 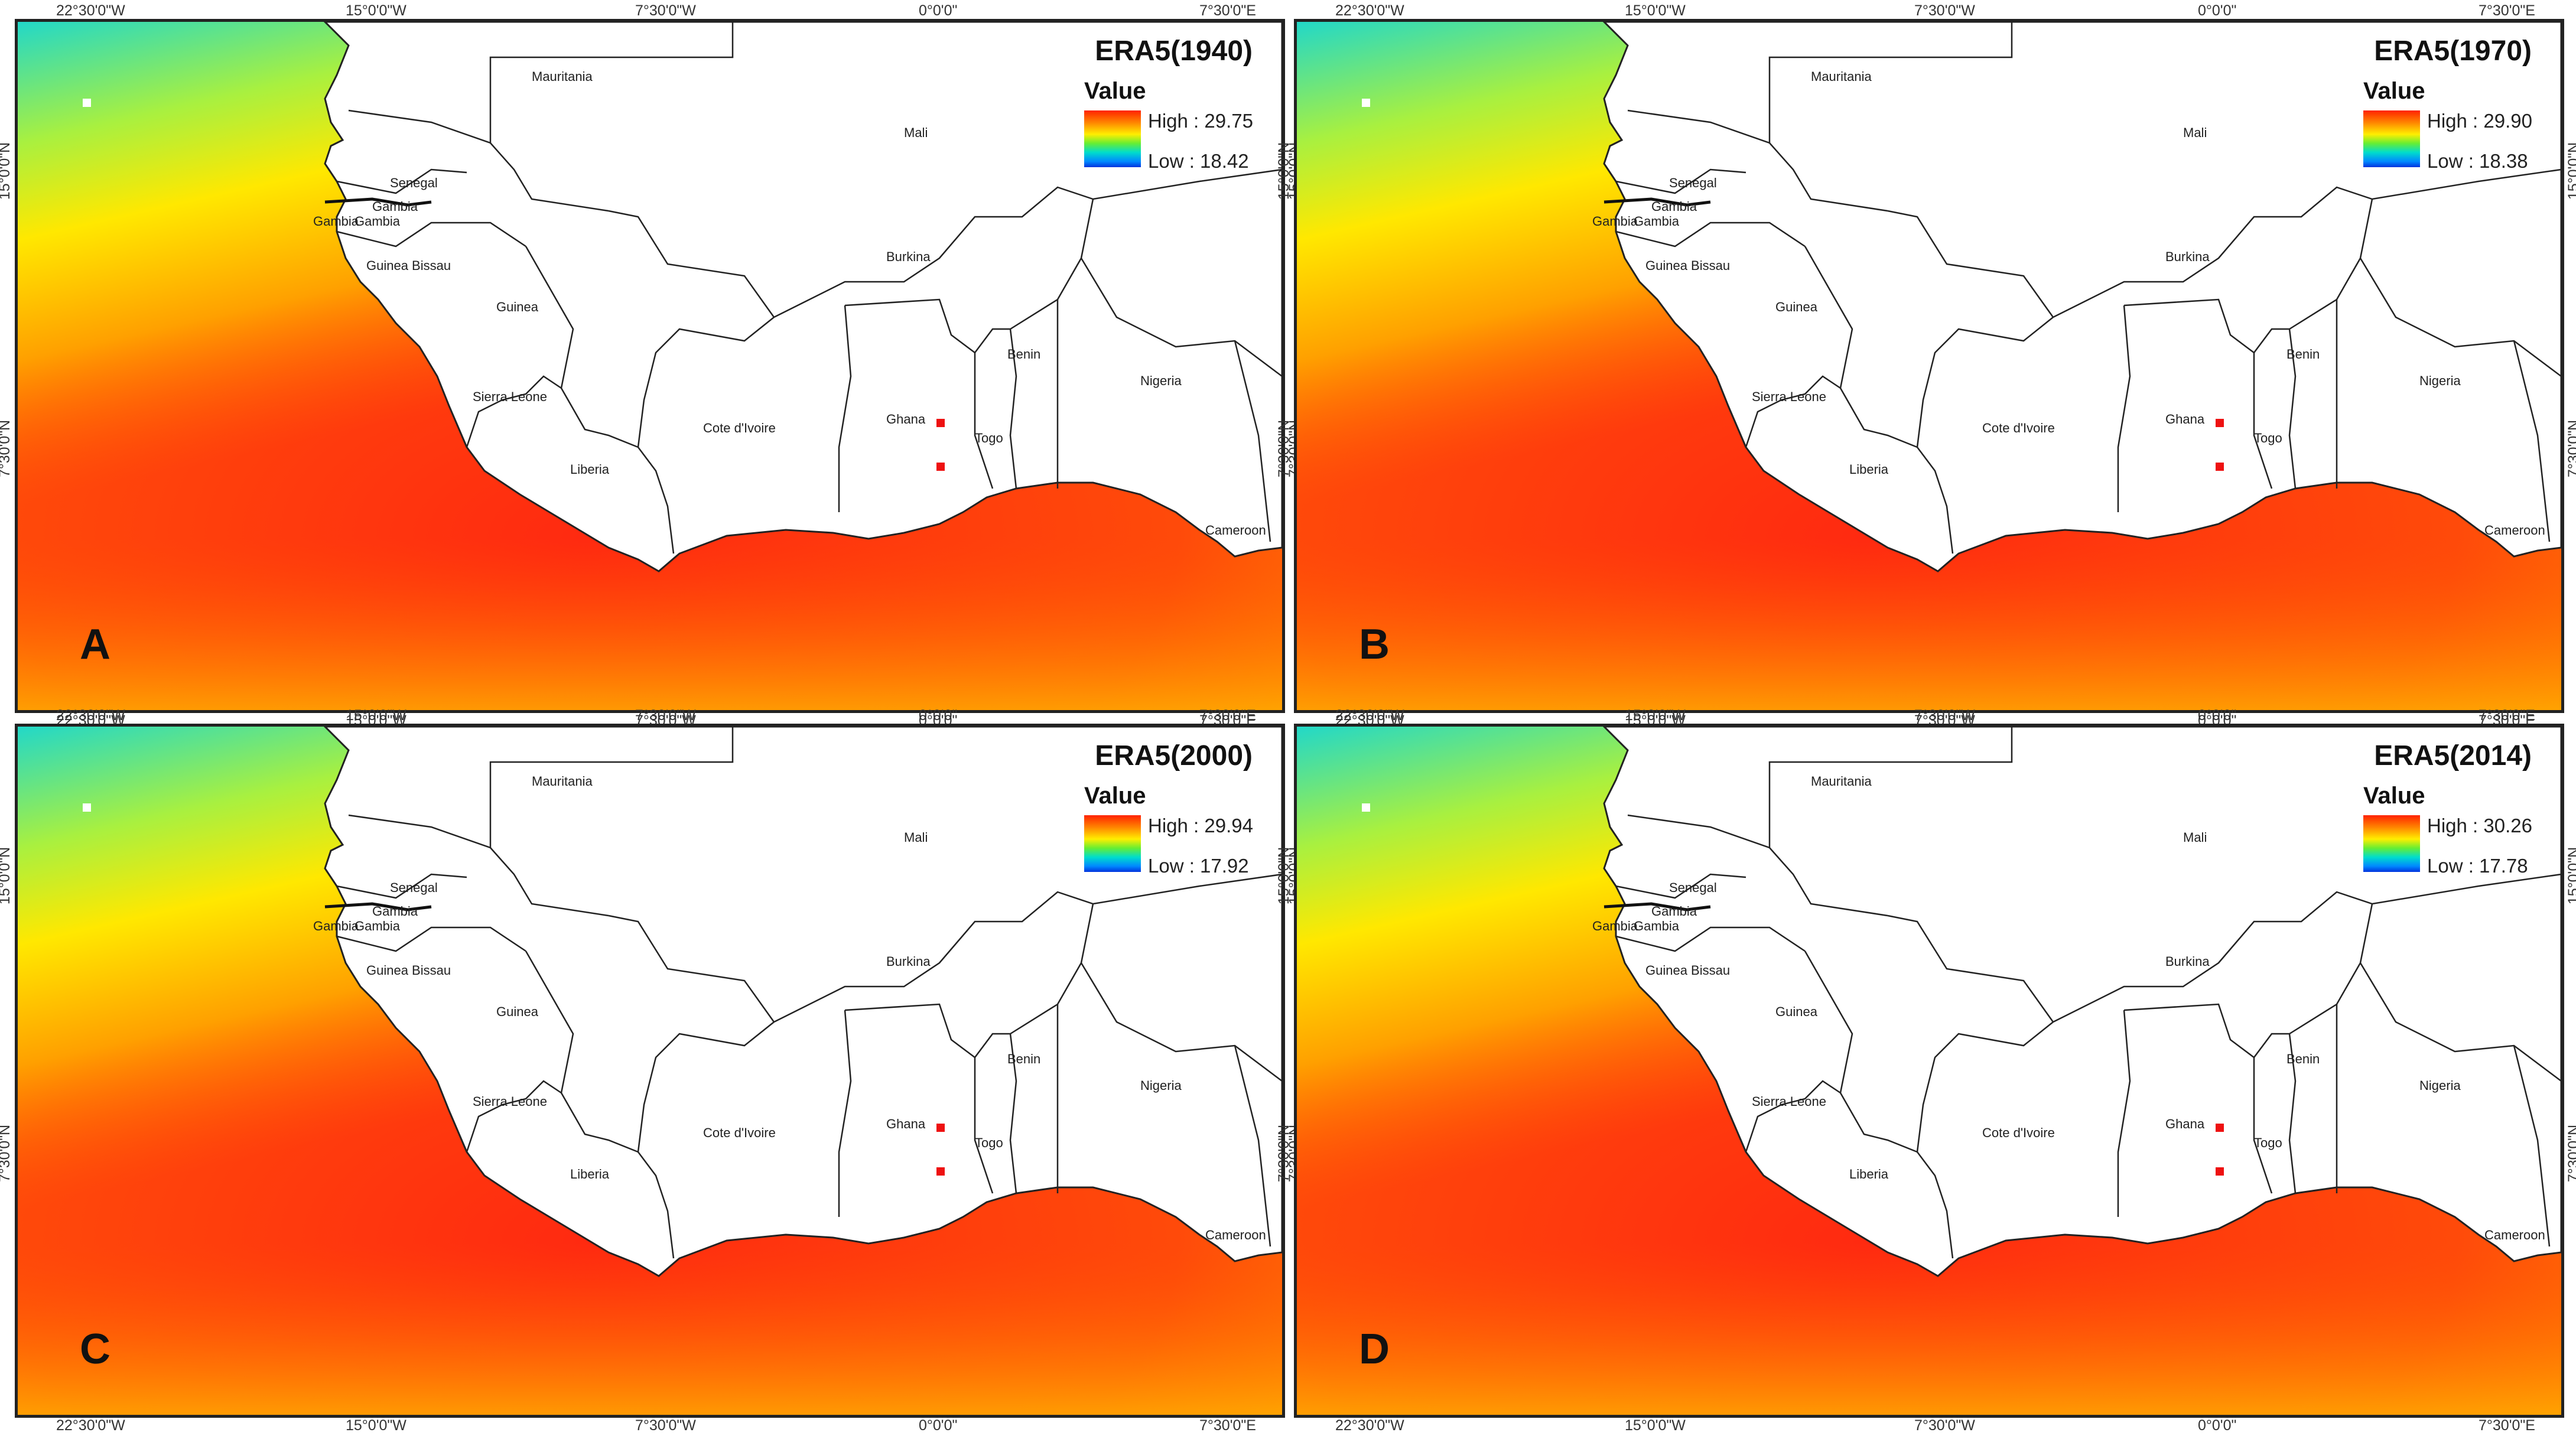 What do you see at coordinates (1198, 866) in the screenshot?
I see `legend-low: Low : 17.92` at bounding box center [1198, 866].